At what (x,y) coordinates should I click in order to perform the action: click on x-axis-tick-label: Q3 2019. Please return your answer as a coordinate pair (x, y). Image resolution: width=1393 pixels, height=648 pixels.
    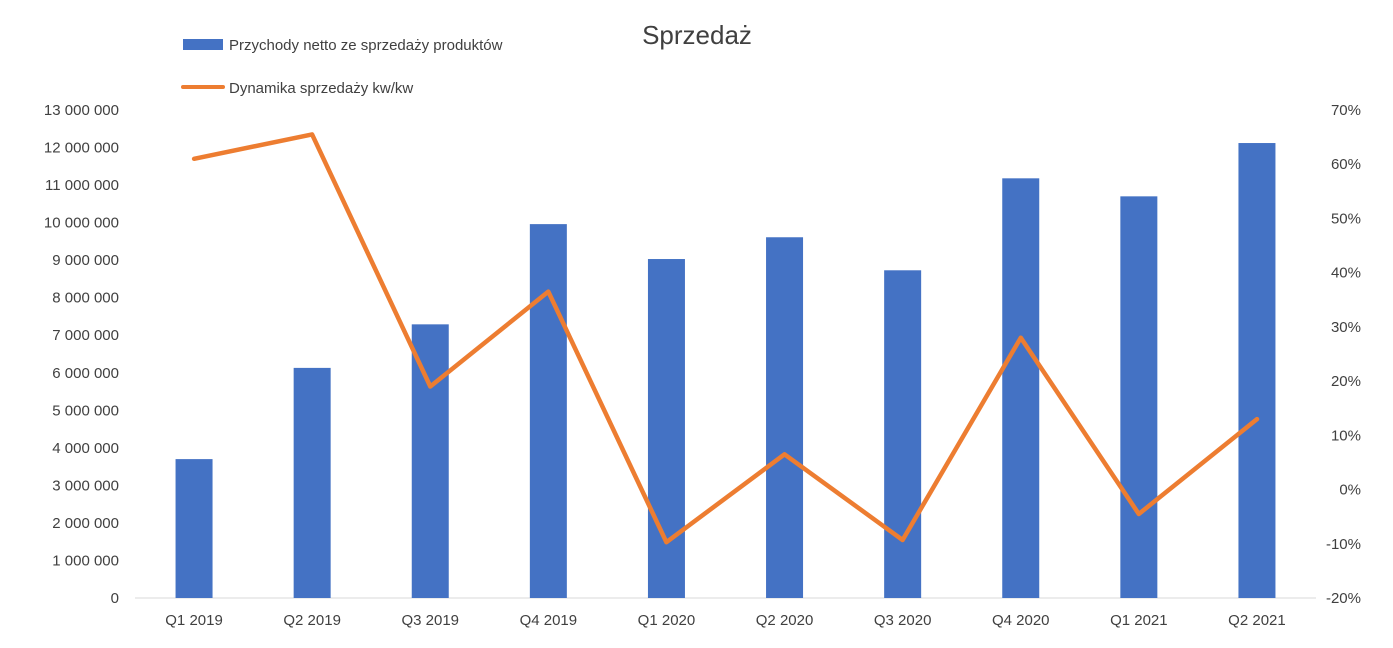
    Looking at the image, I should click on (430, 620).